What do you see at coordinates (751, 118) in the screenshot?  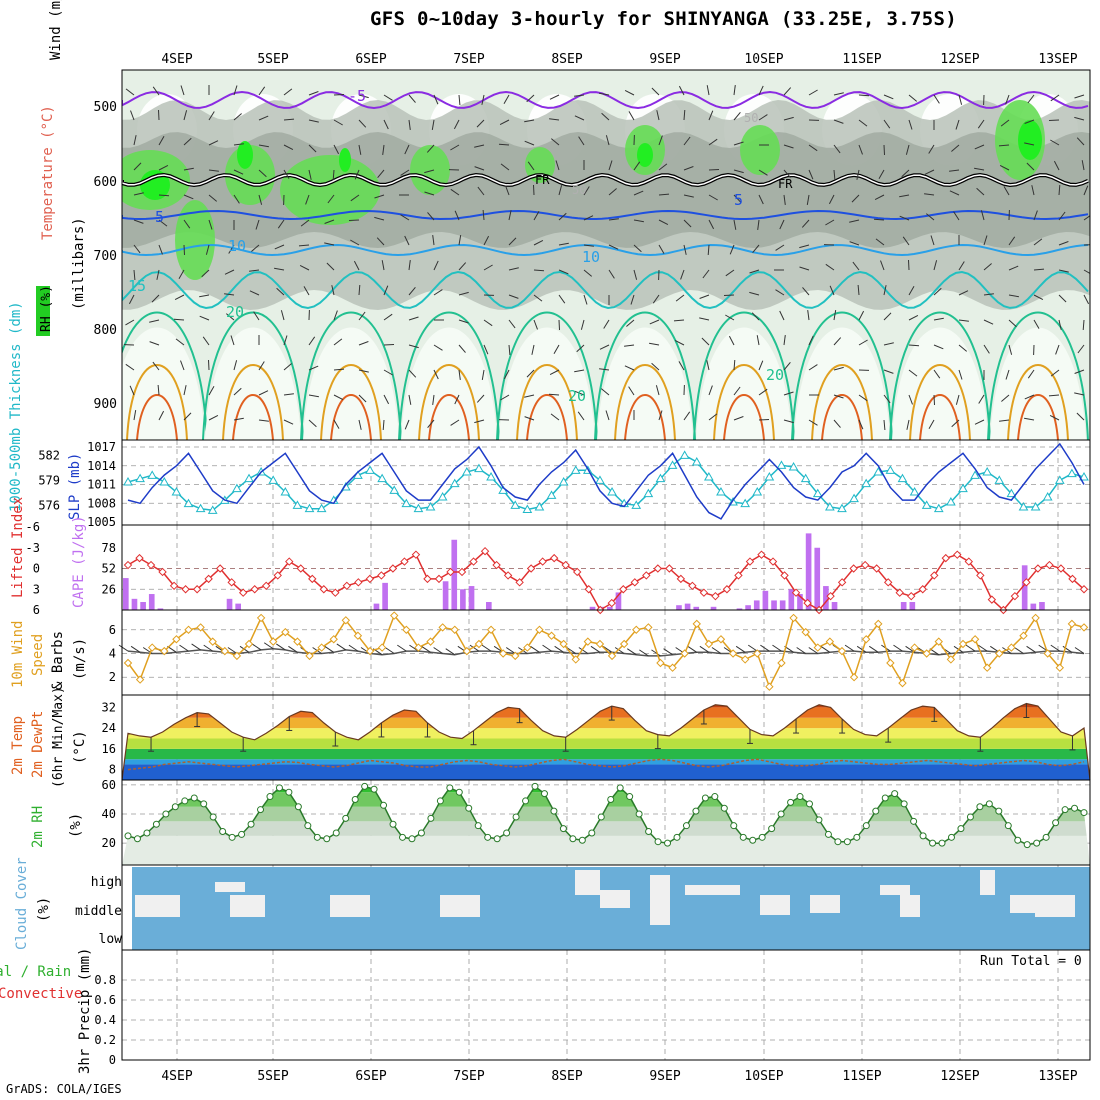 I see `contour-label-50b: 50` at bounding box center [751, 118].